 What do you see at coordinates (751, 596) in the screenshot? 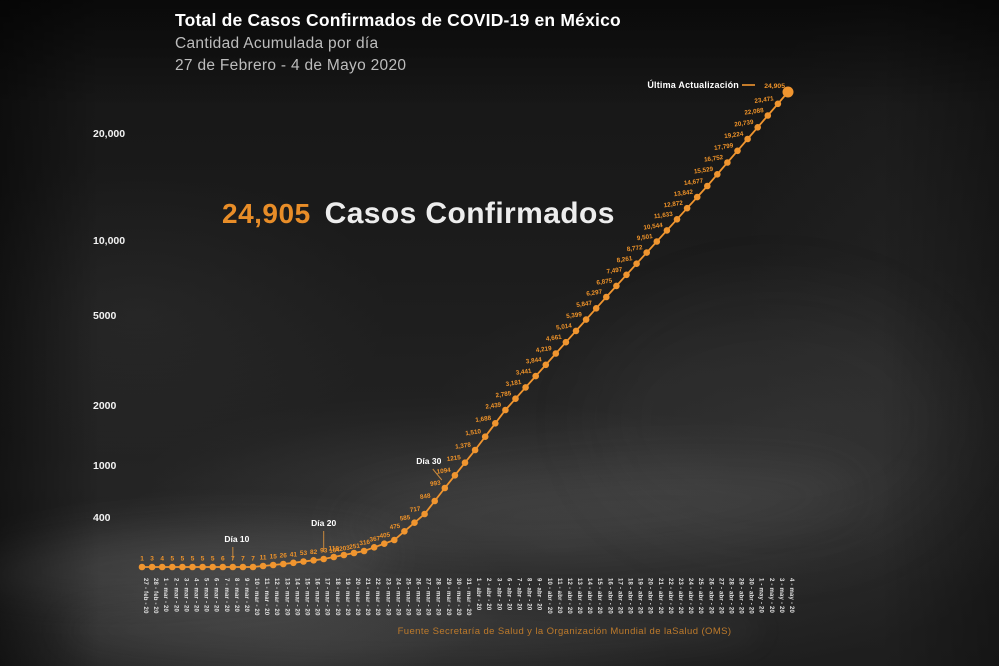
I see `x-axis-date-label: 30 - abr - 20` at bounding box center [751, 596].